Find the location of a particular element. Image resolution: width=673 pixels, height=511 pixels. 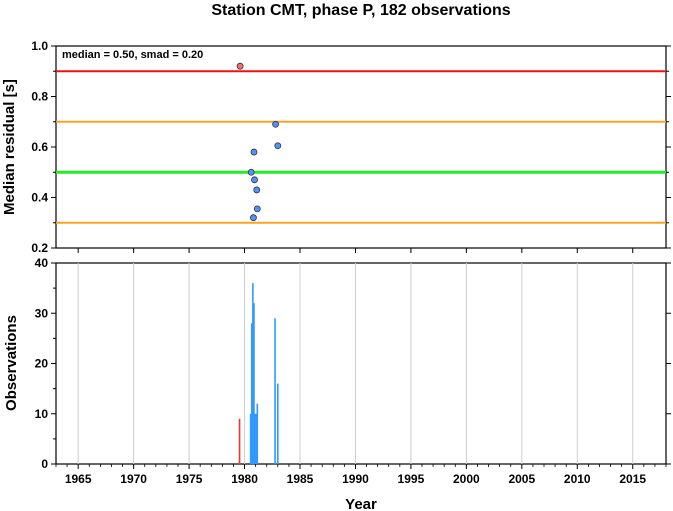

x-tick-label: 2010 is located at coordinates (577, 479).